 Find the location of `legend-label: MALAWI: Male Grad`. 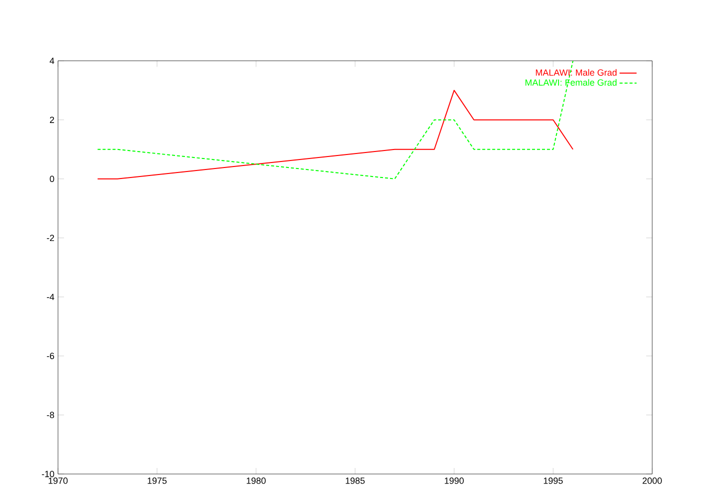

legend-label: MALAWI: Male Grad is located at coordinates (576, 72).